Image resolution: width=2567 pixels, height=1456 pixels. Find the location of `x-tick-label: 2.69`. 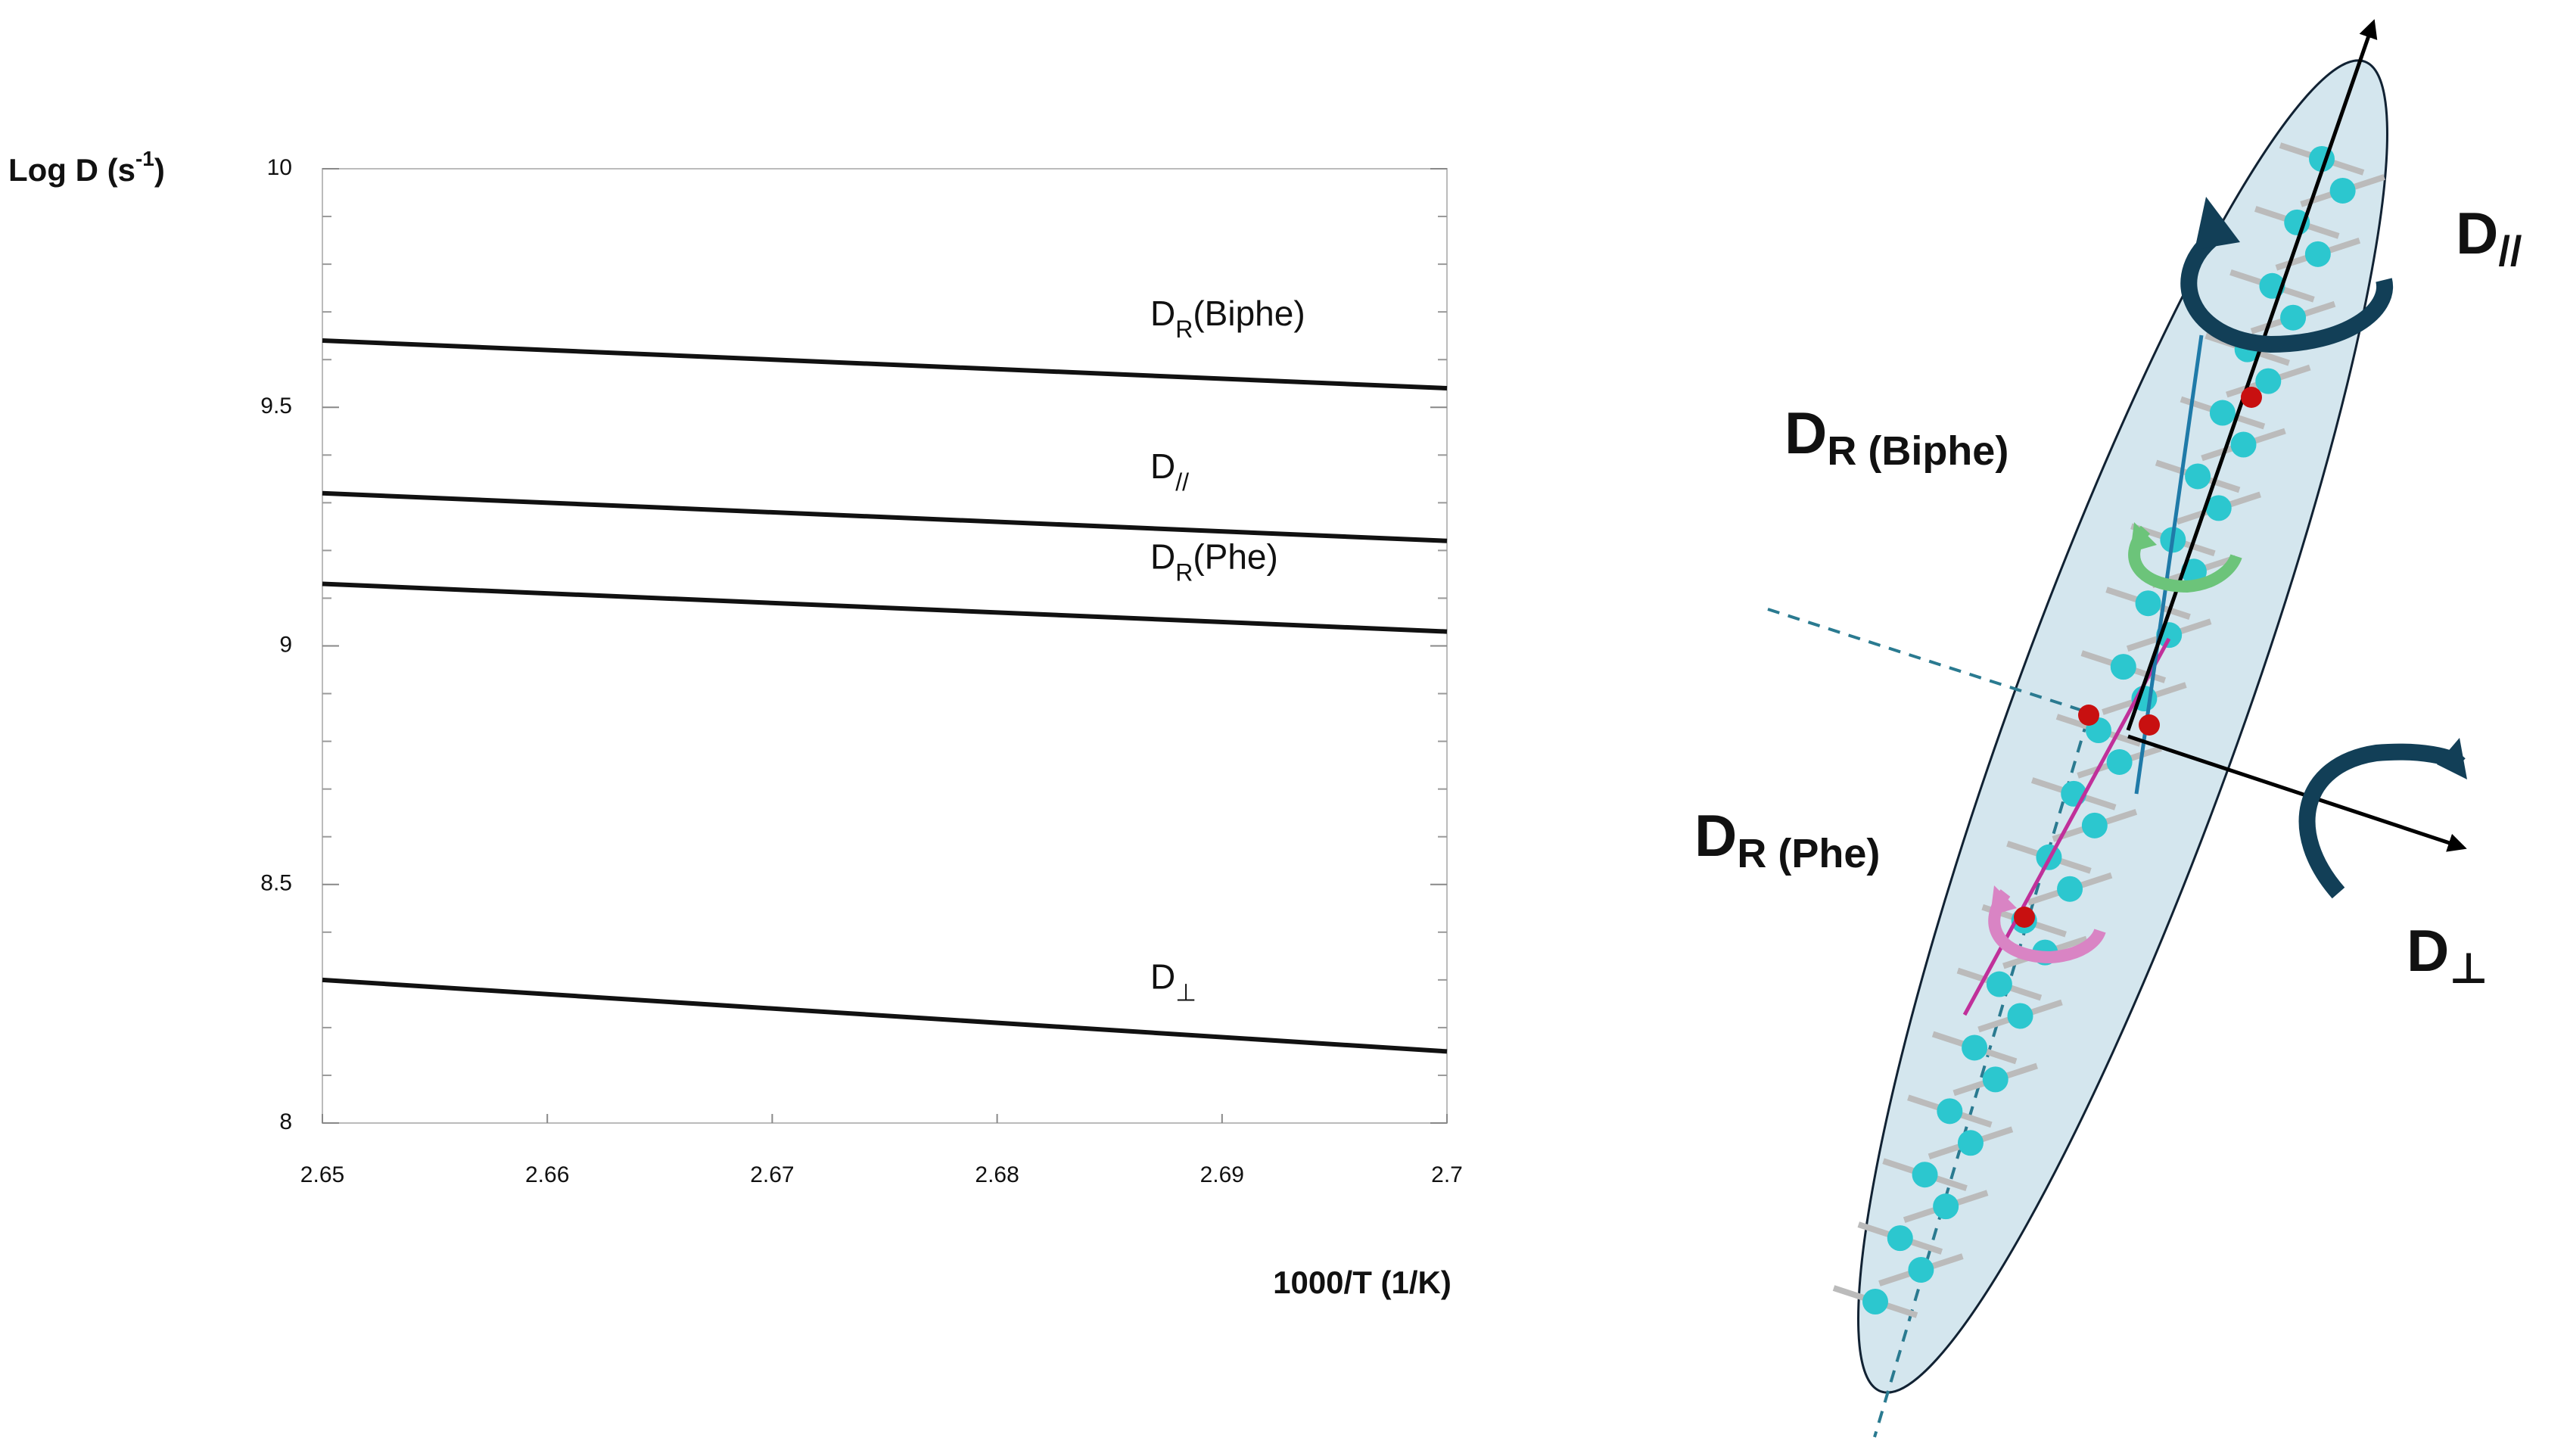

x-tick-label: 2.69 is located at coordinates (1222, 1174).